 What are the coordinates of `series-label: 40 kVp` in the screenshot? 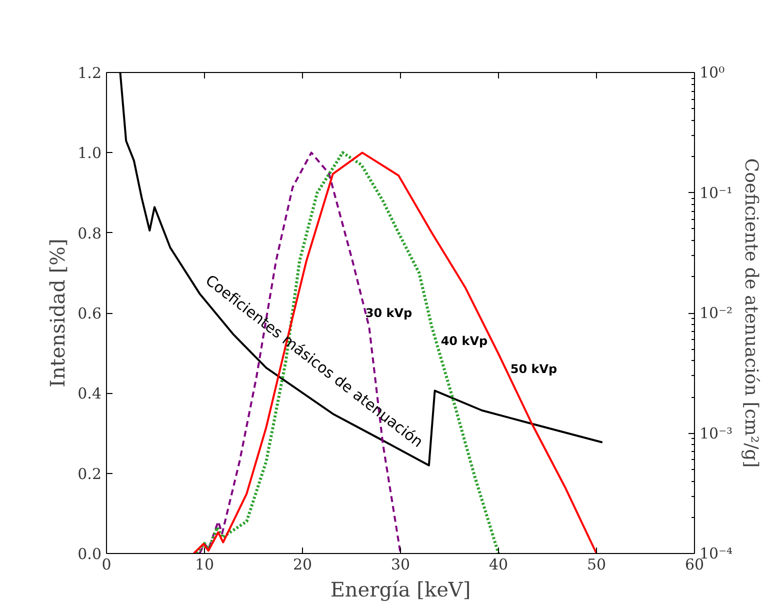 It's located at (464, 341).